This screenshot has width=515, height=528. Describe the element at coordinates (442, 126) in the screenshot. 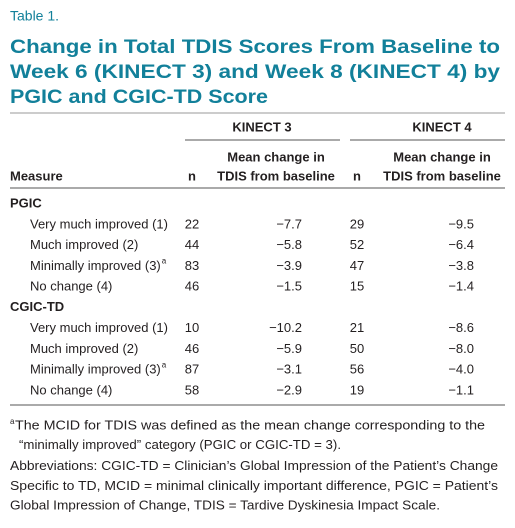

I see `group-header: KINECT 4` at that location.